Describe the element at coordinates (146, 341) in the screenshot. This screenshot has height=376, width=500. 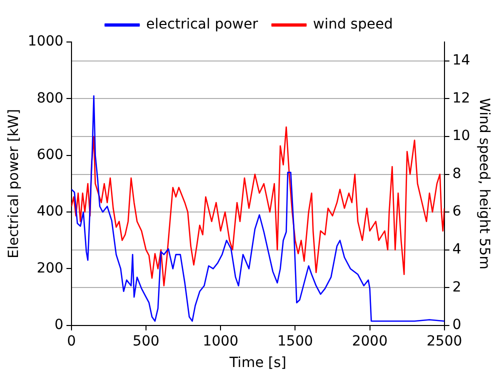
I see `x-tick-label: 500` at that location.